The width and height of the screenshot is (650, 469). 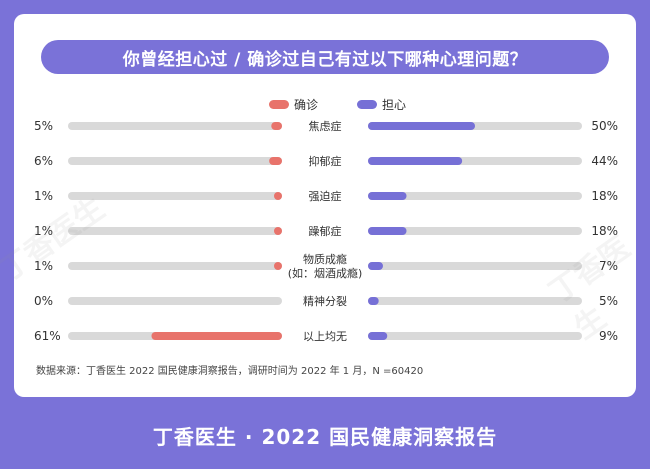 What do you see at coordinates (279, 104) in the screenshot?
I see `legend-swatch-diagnosed` at bounding box center [279, 104].